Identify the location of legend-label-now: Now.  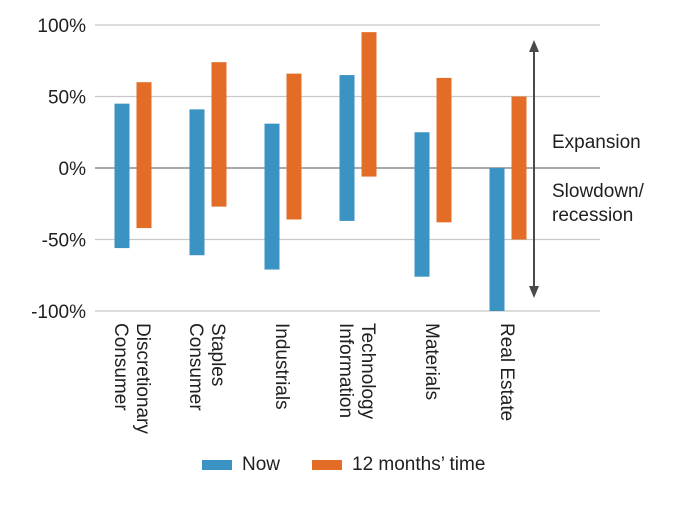
(261, 464).